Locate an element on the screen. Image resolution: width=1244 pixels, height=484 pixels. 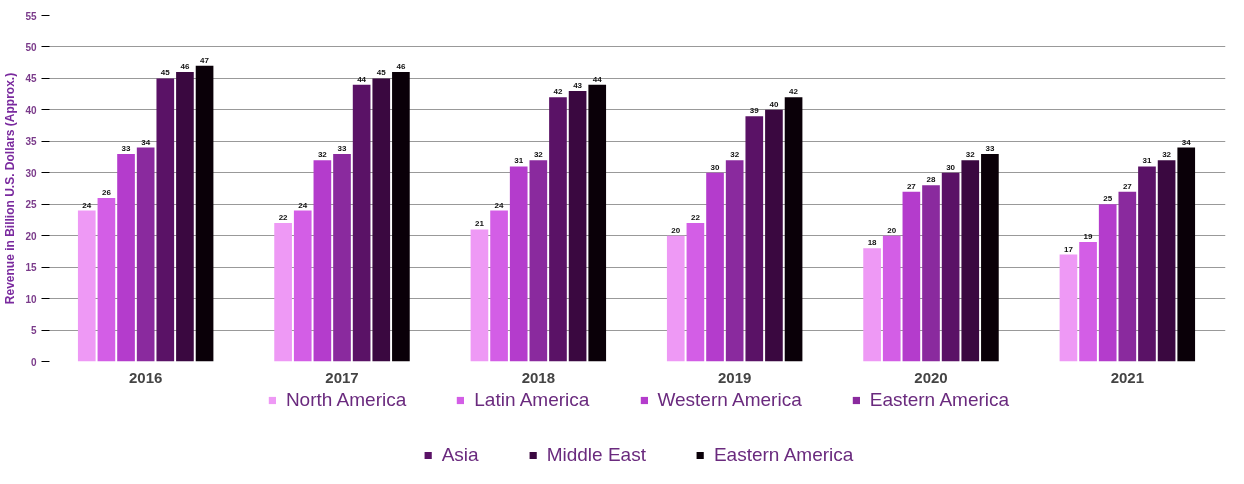
x-tick-label: 2021 is located at coordinates (1127, 377).